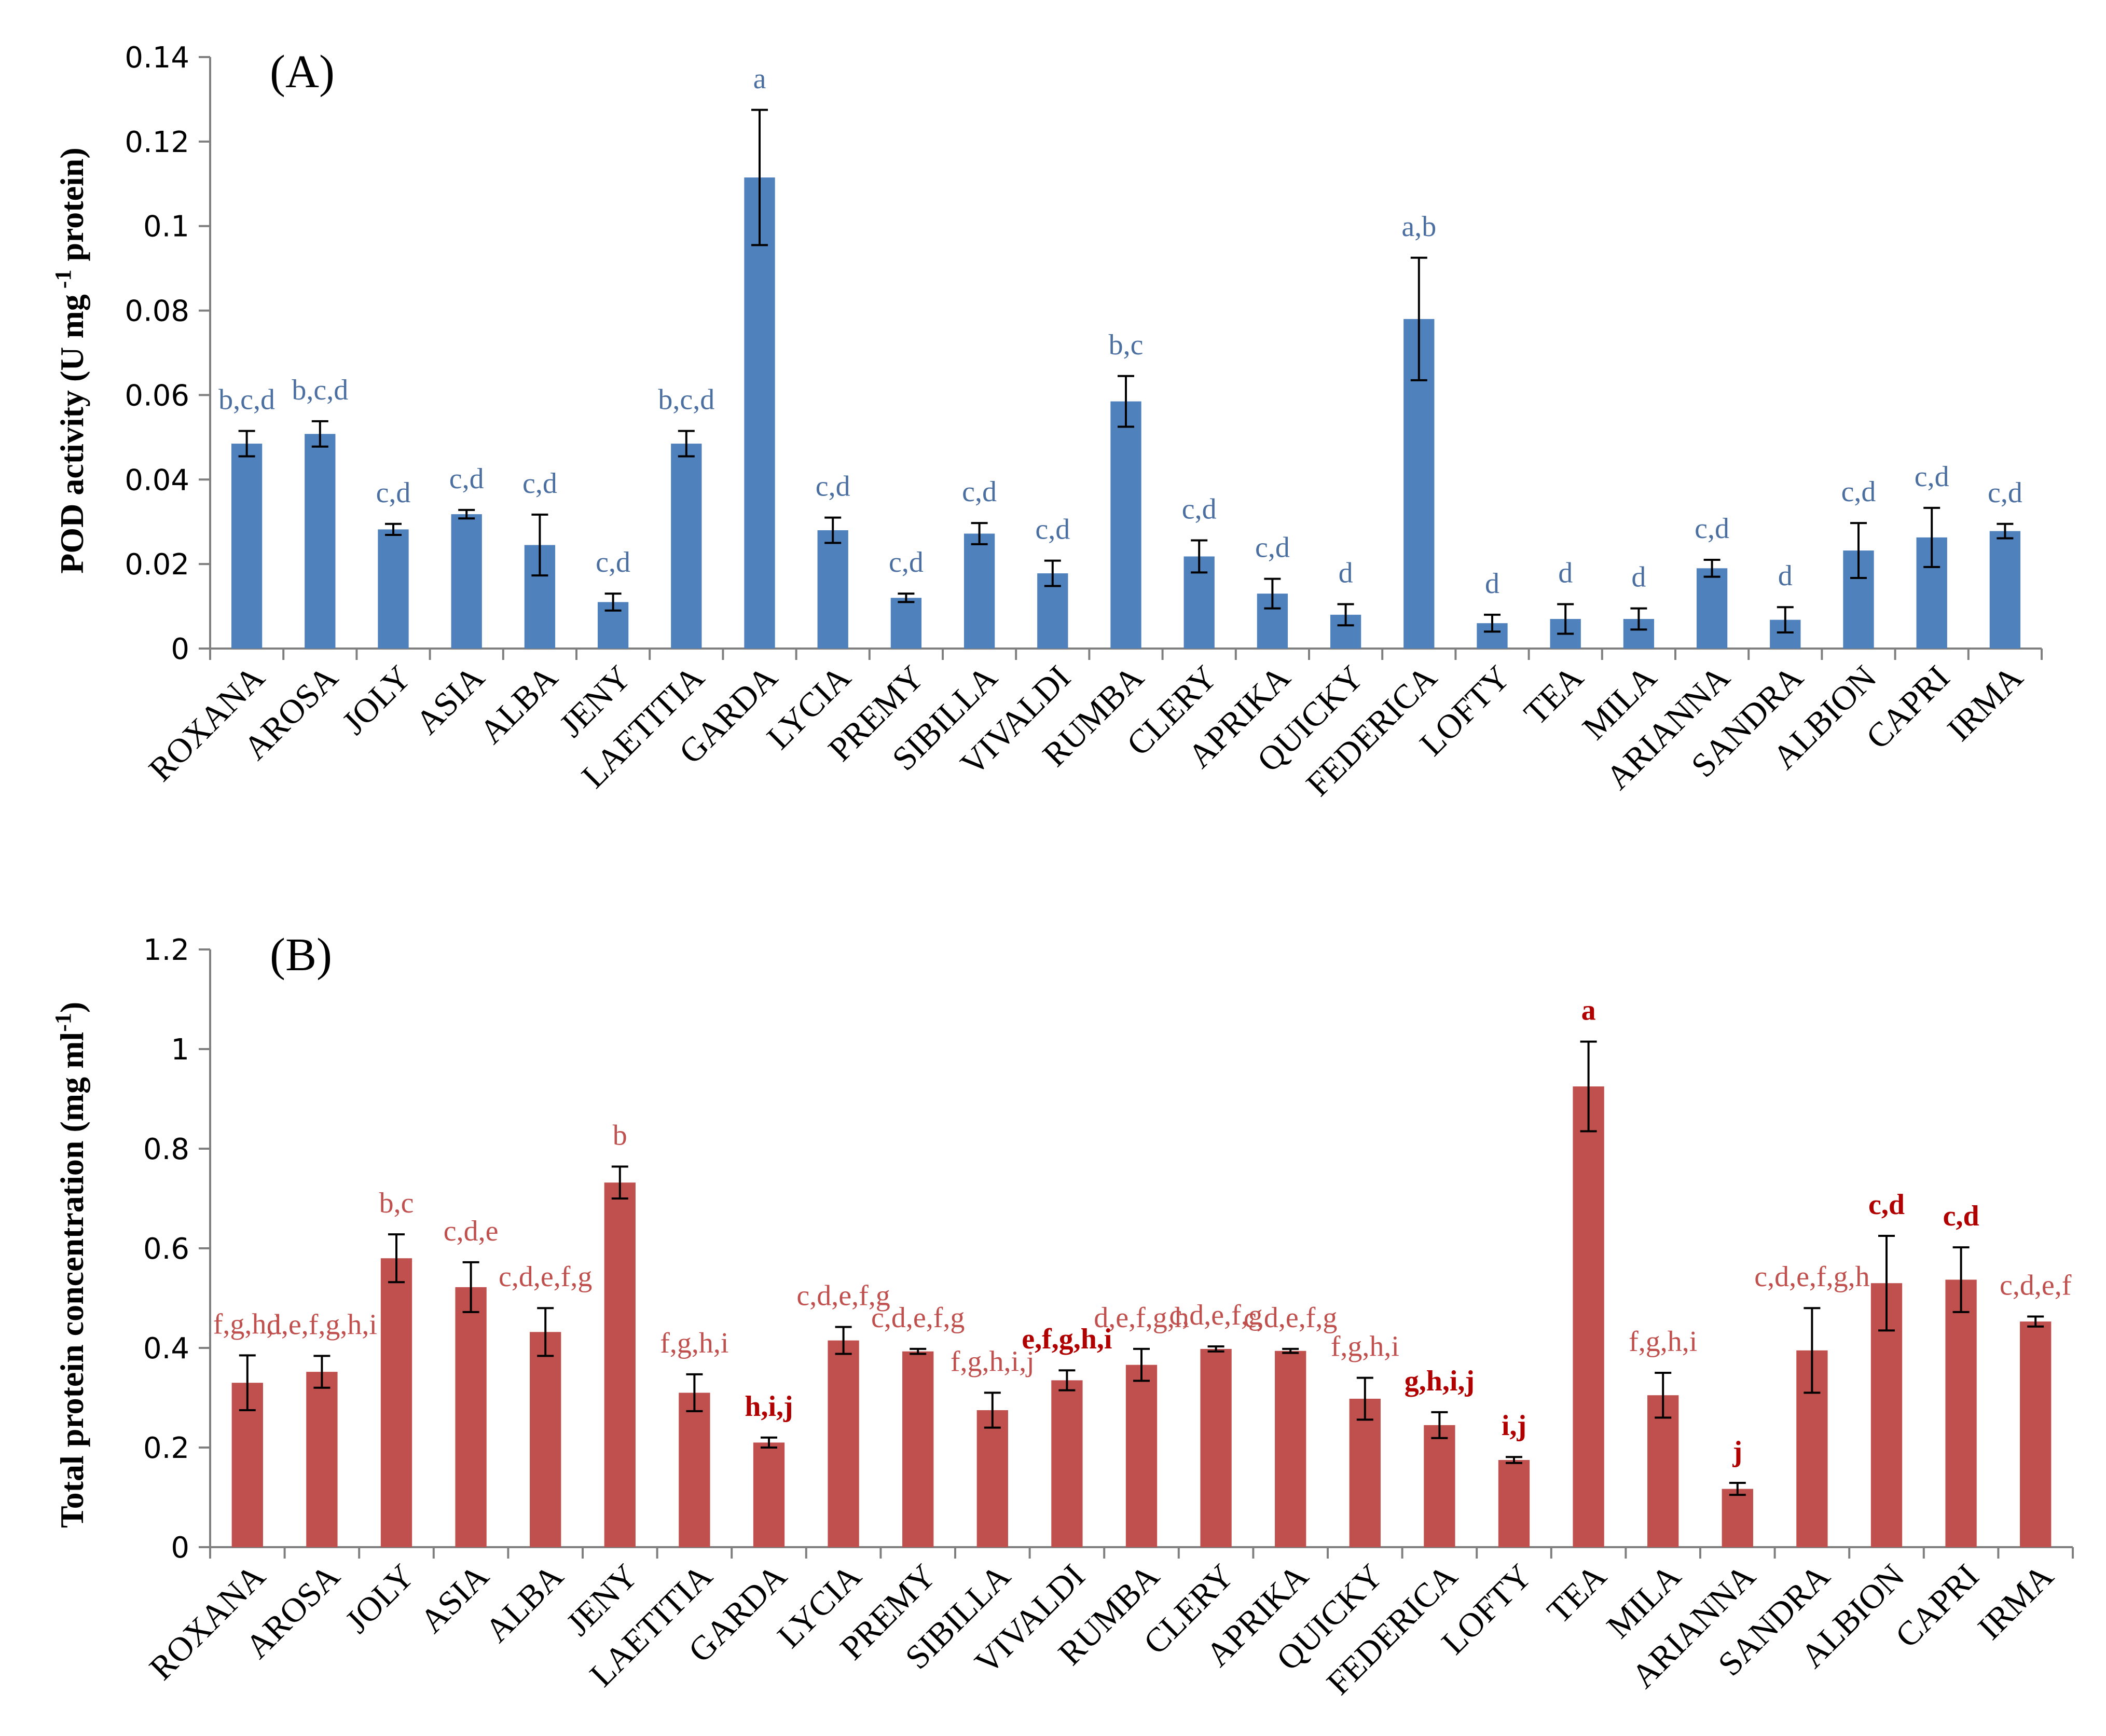 The image size is (2106, 1736). Describe the element at coordinates (518, 704) in the screenshot. I see `panel-a-category-label: ALBA` at that location.